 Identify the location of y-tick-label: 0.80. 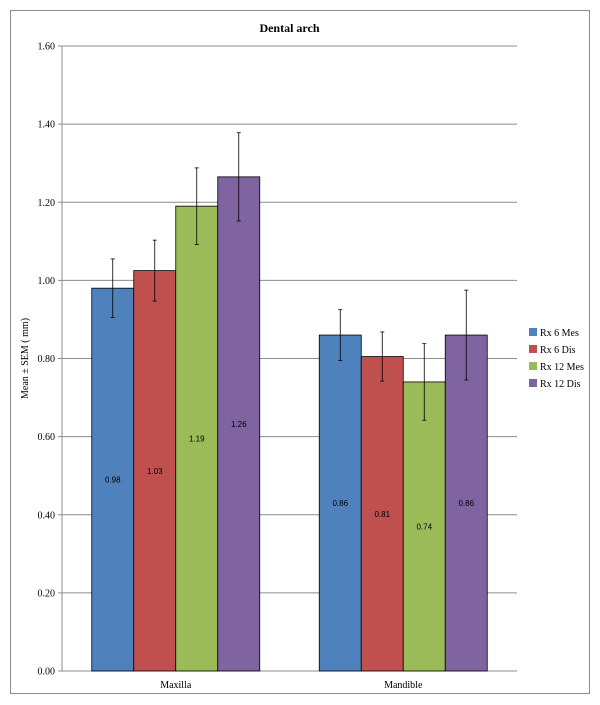
(47, 359).